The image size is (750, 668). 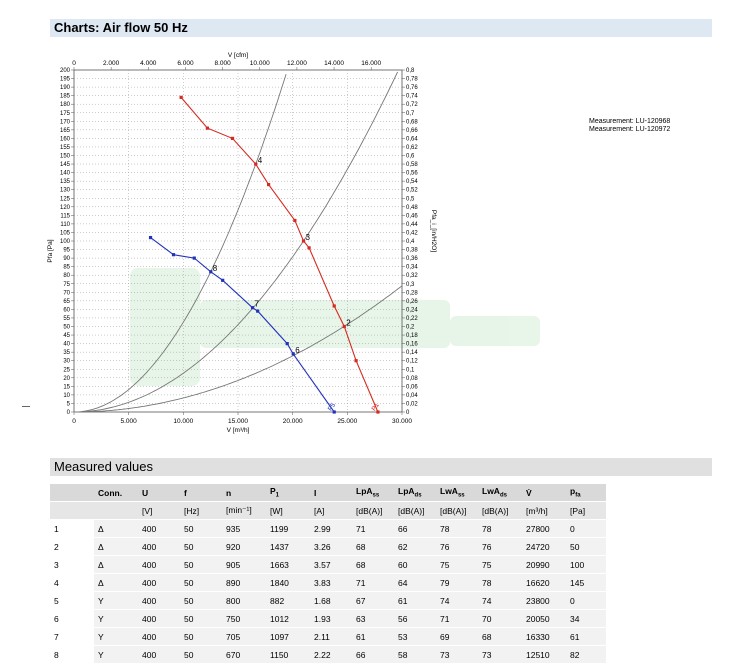 What do you see at coordinates (500, 582) in the screenshot?
I see `table-cell: 78` at bounding box center [500, 582].